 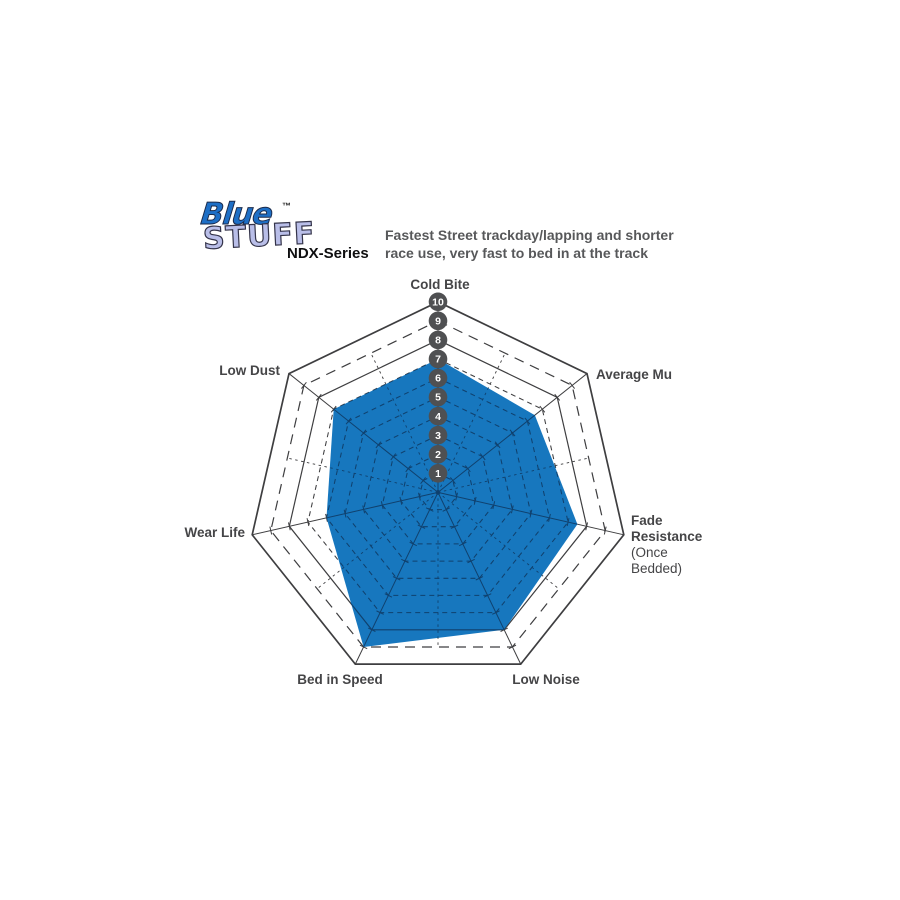 I want to click on axis-label-cold-bite: Cold Bite, so click(x=440, y=284).